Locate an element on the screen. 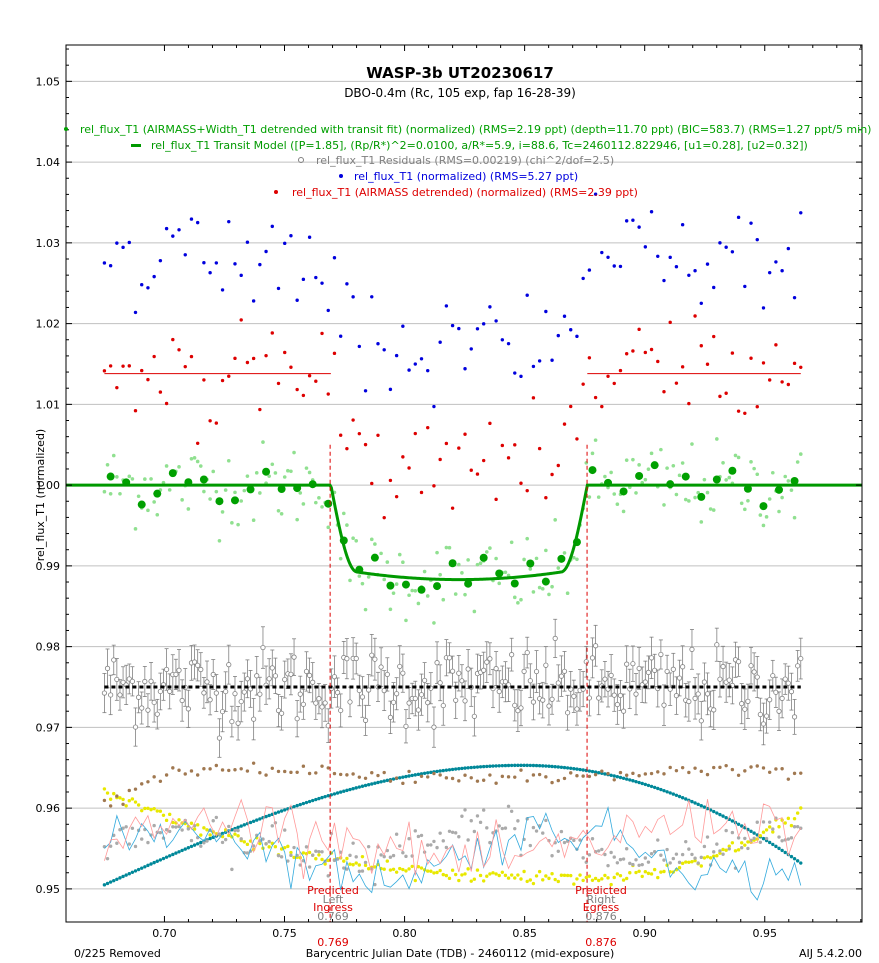 This screenshot has height=963, width=879. x-tick-label: 0.90 is located at coordinates (644, 933).